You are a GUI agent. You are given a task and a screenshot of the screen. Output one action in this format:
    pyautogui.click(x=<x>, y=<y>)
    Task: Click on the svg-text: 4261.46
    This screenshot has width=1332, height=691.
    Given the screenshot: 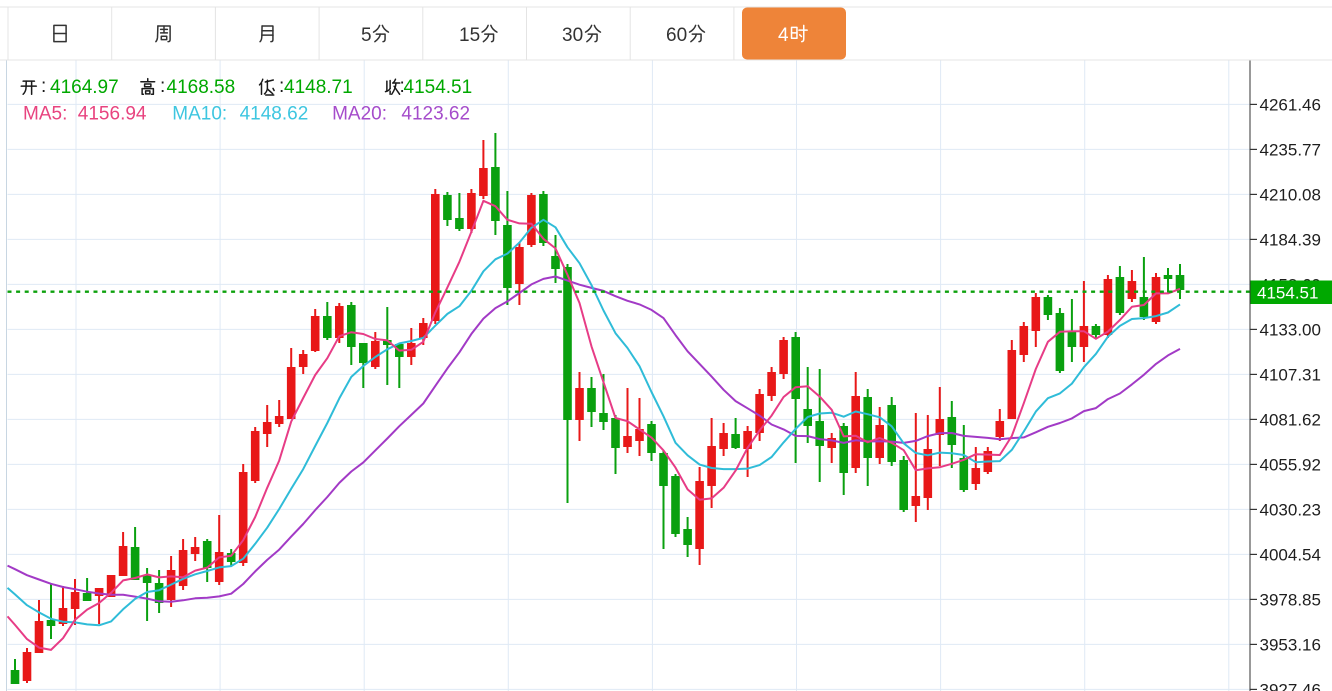 What is the action you would take?
    pyautogui.click(x=1290, y=104)
    